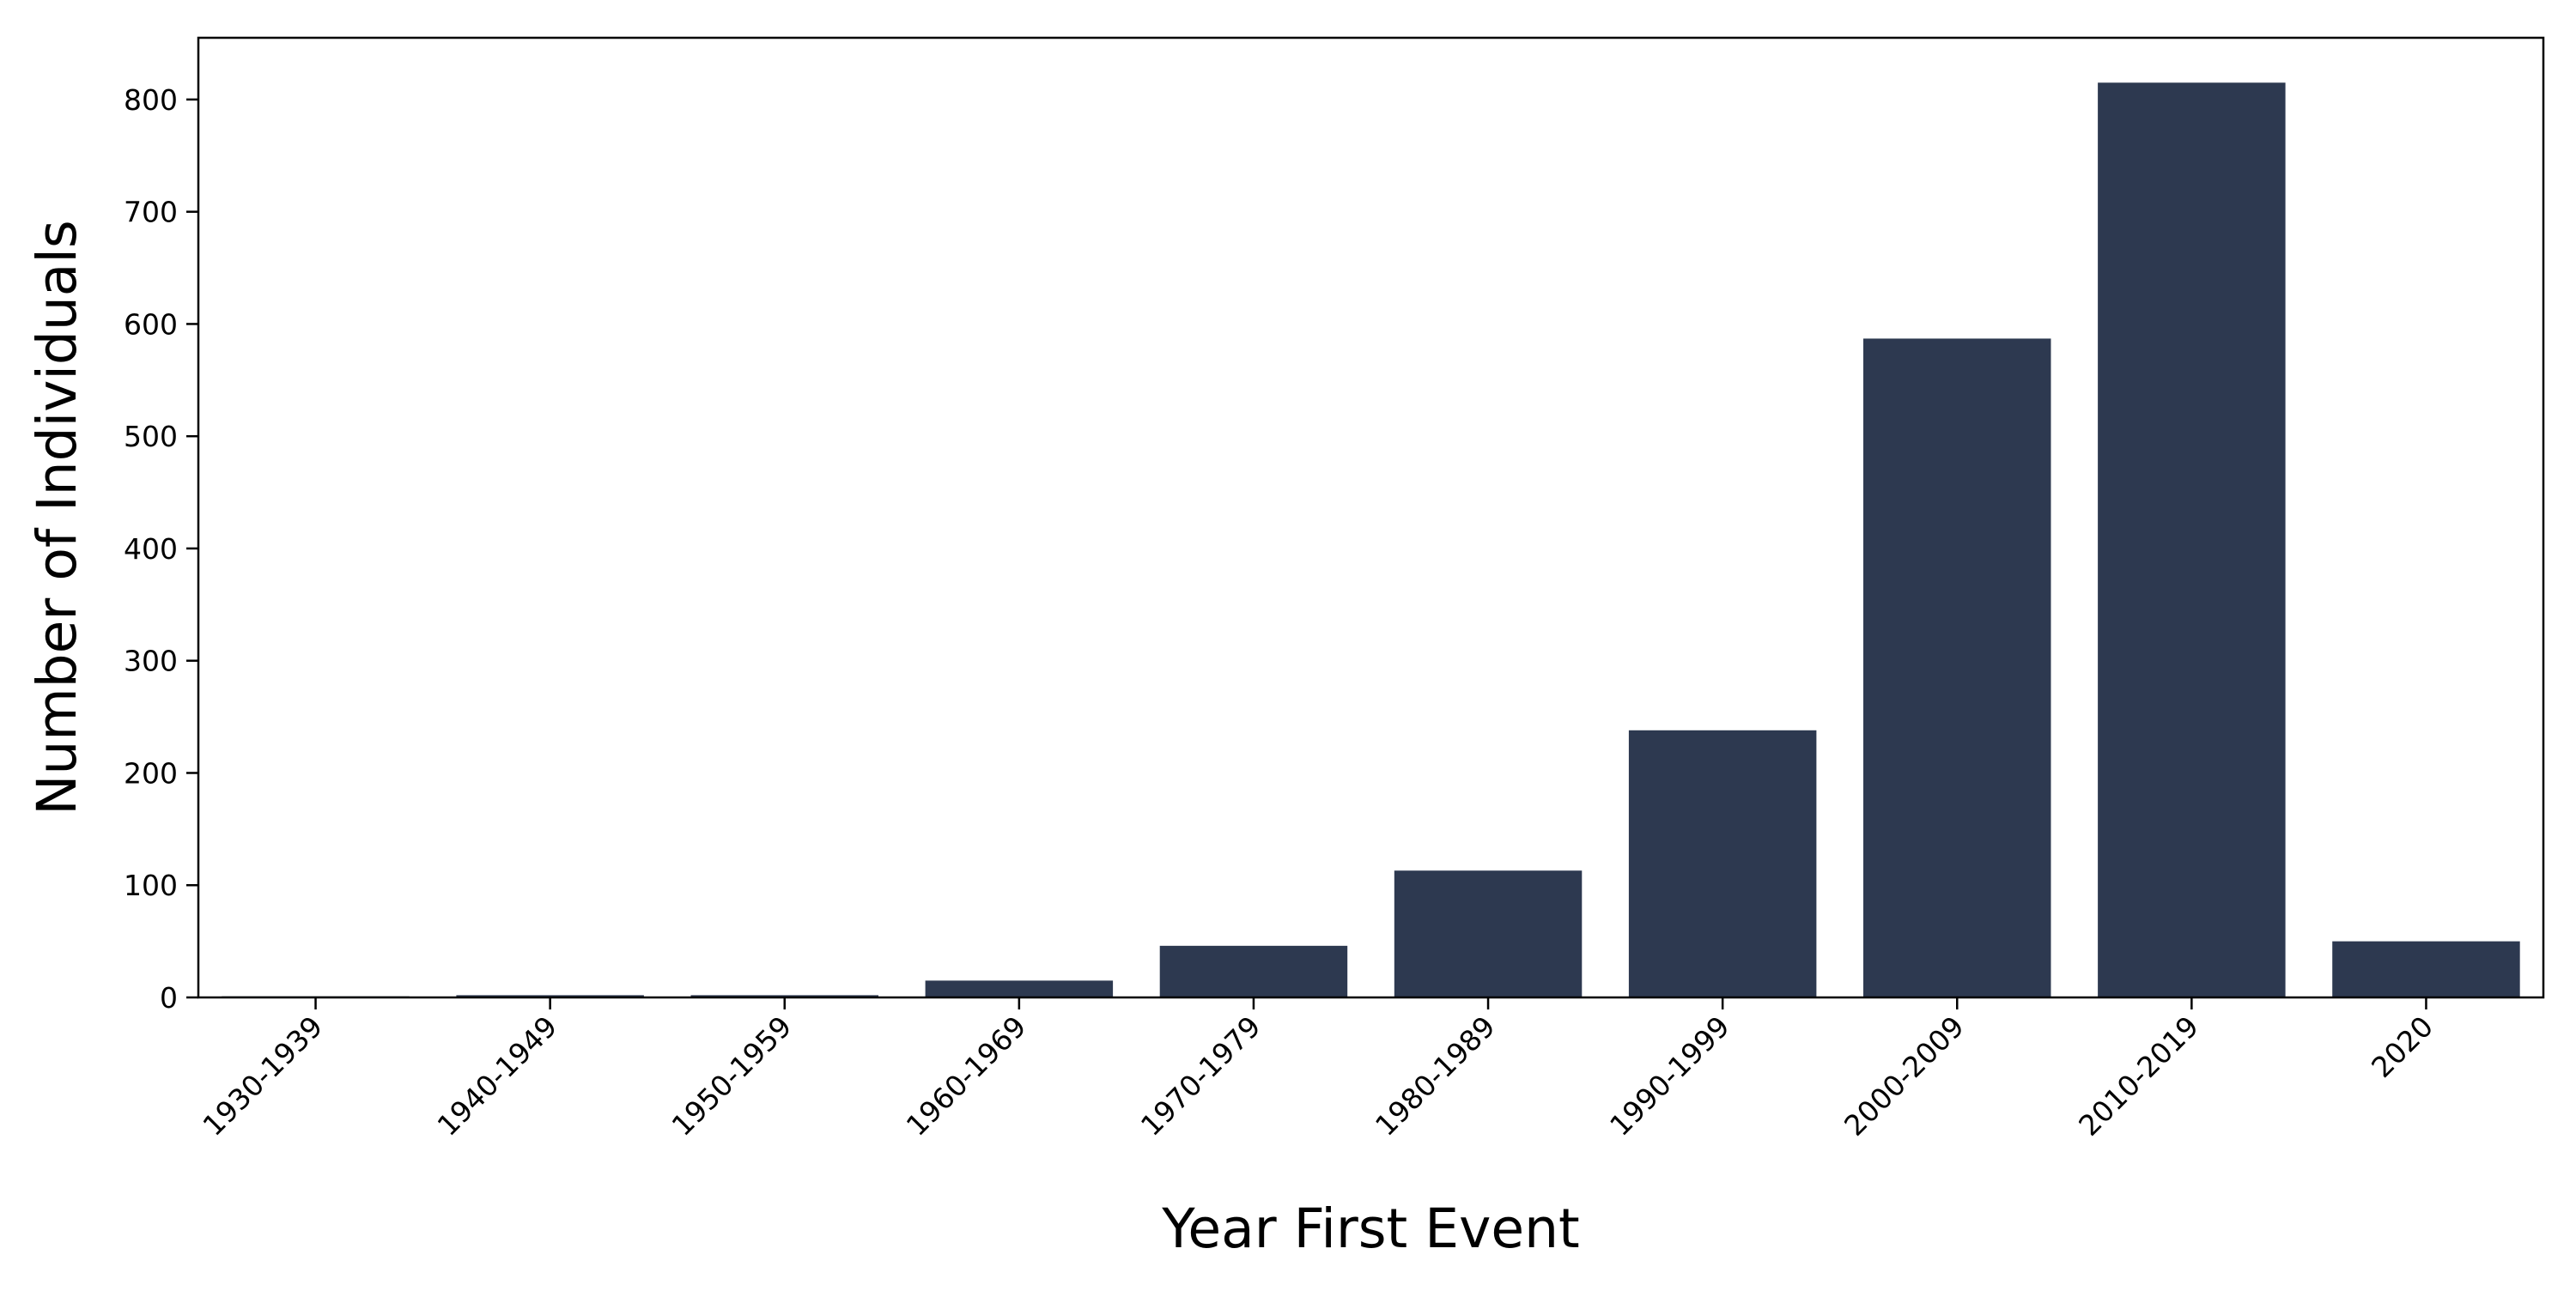  What do you see at coordinates (550, 996) in the screenshot?
I see `bar-1940-1949` at bounding box center [550, 996].